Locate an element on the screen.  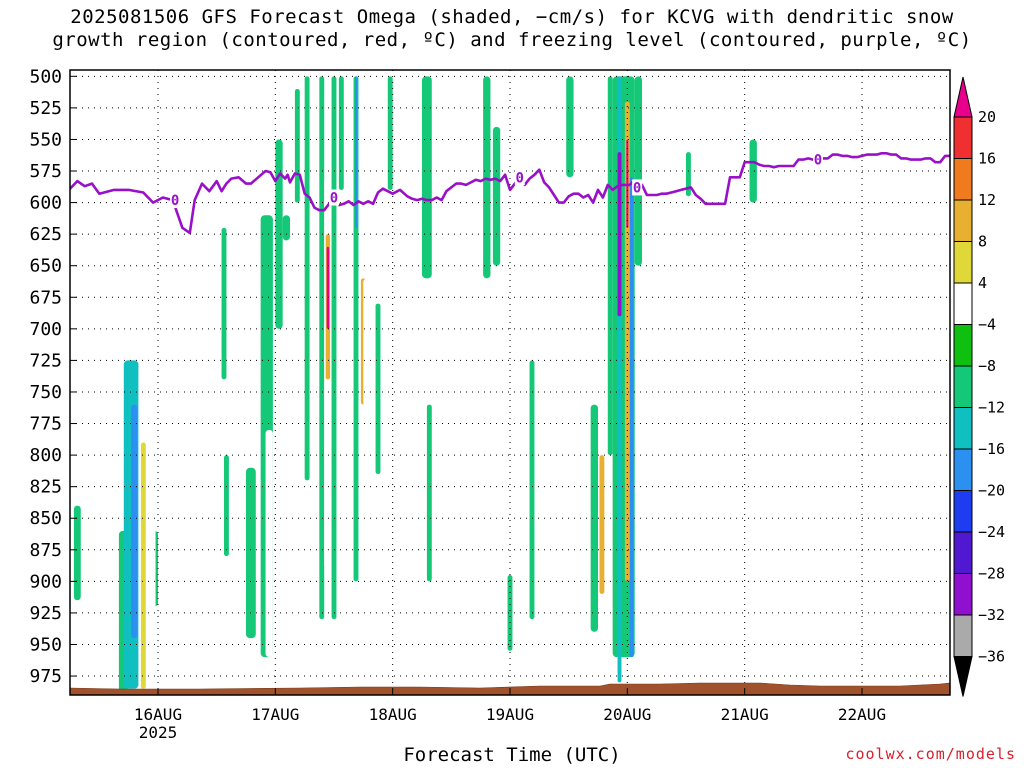
credit-link: coolwx.com/models is located at coordinates (930, 754).